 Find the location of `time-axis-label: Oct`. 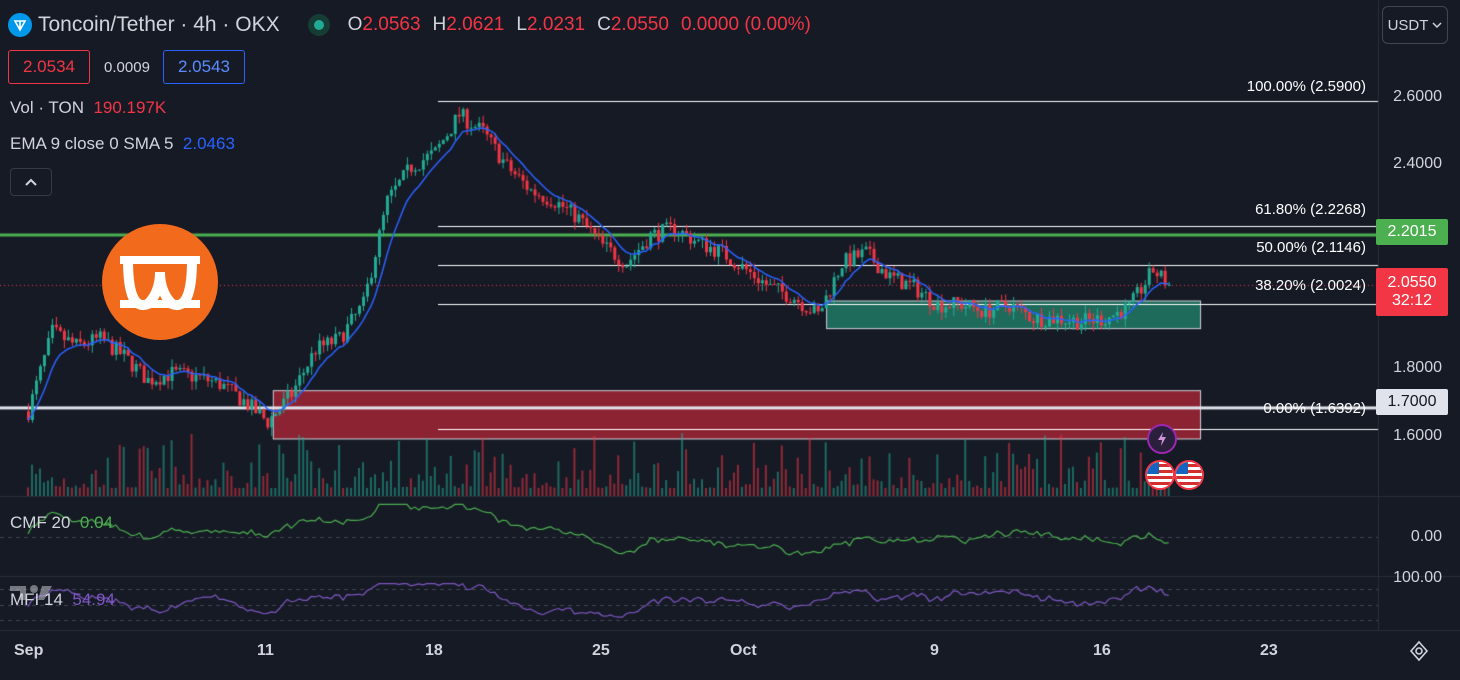

time-axis-label: Oct is located at coordinates (743, 650).